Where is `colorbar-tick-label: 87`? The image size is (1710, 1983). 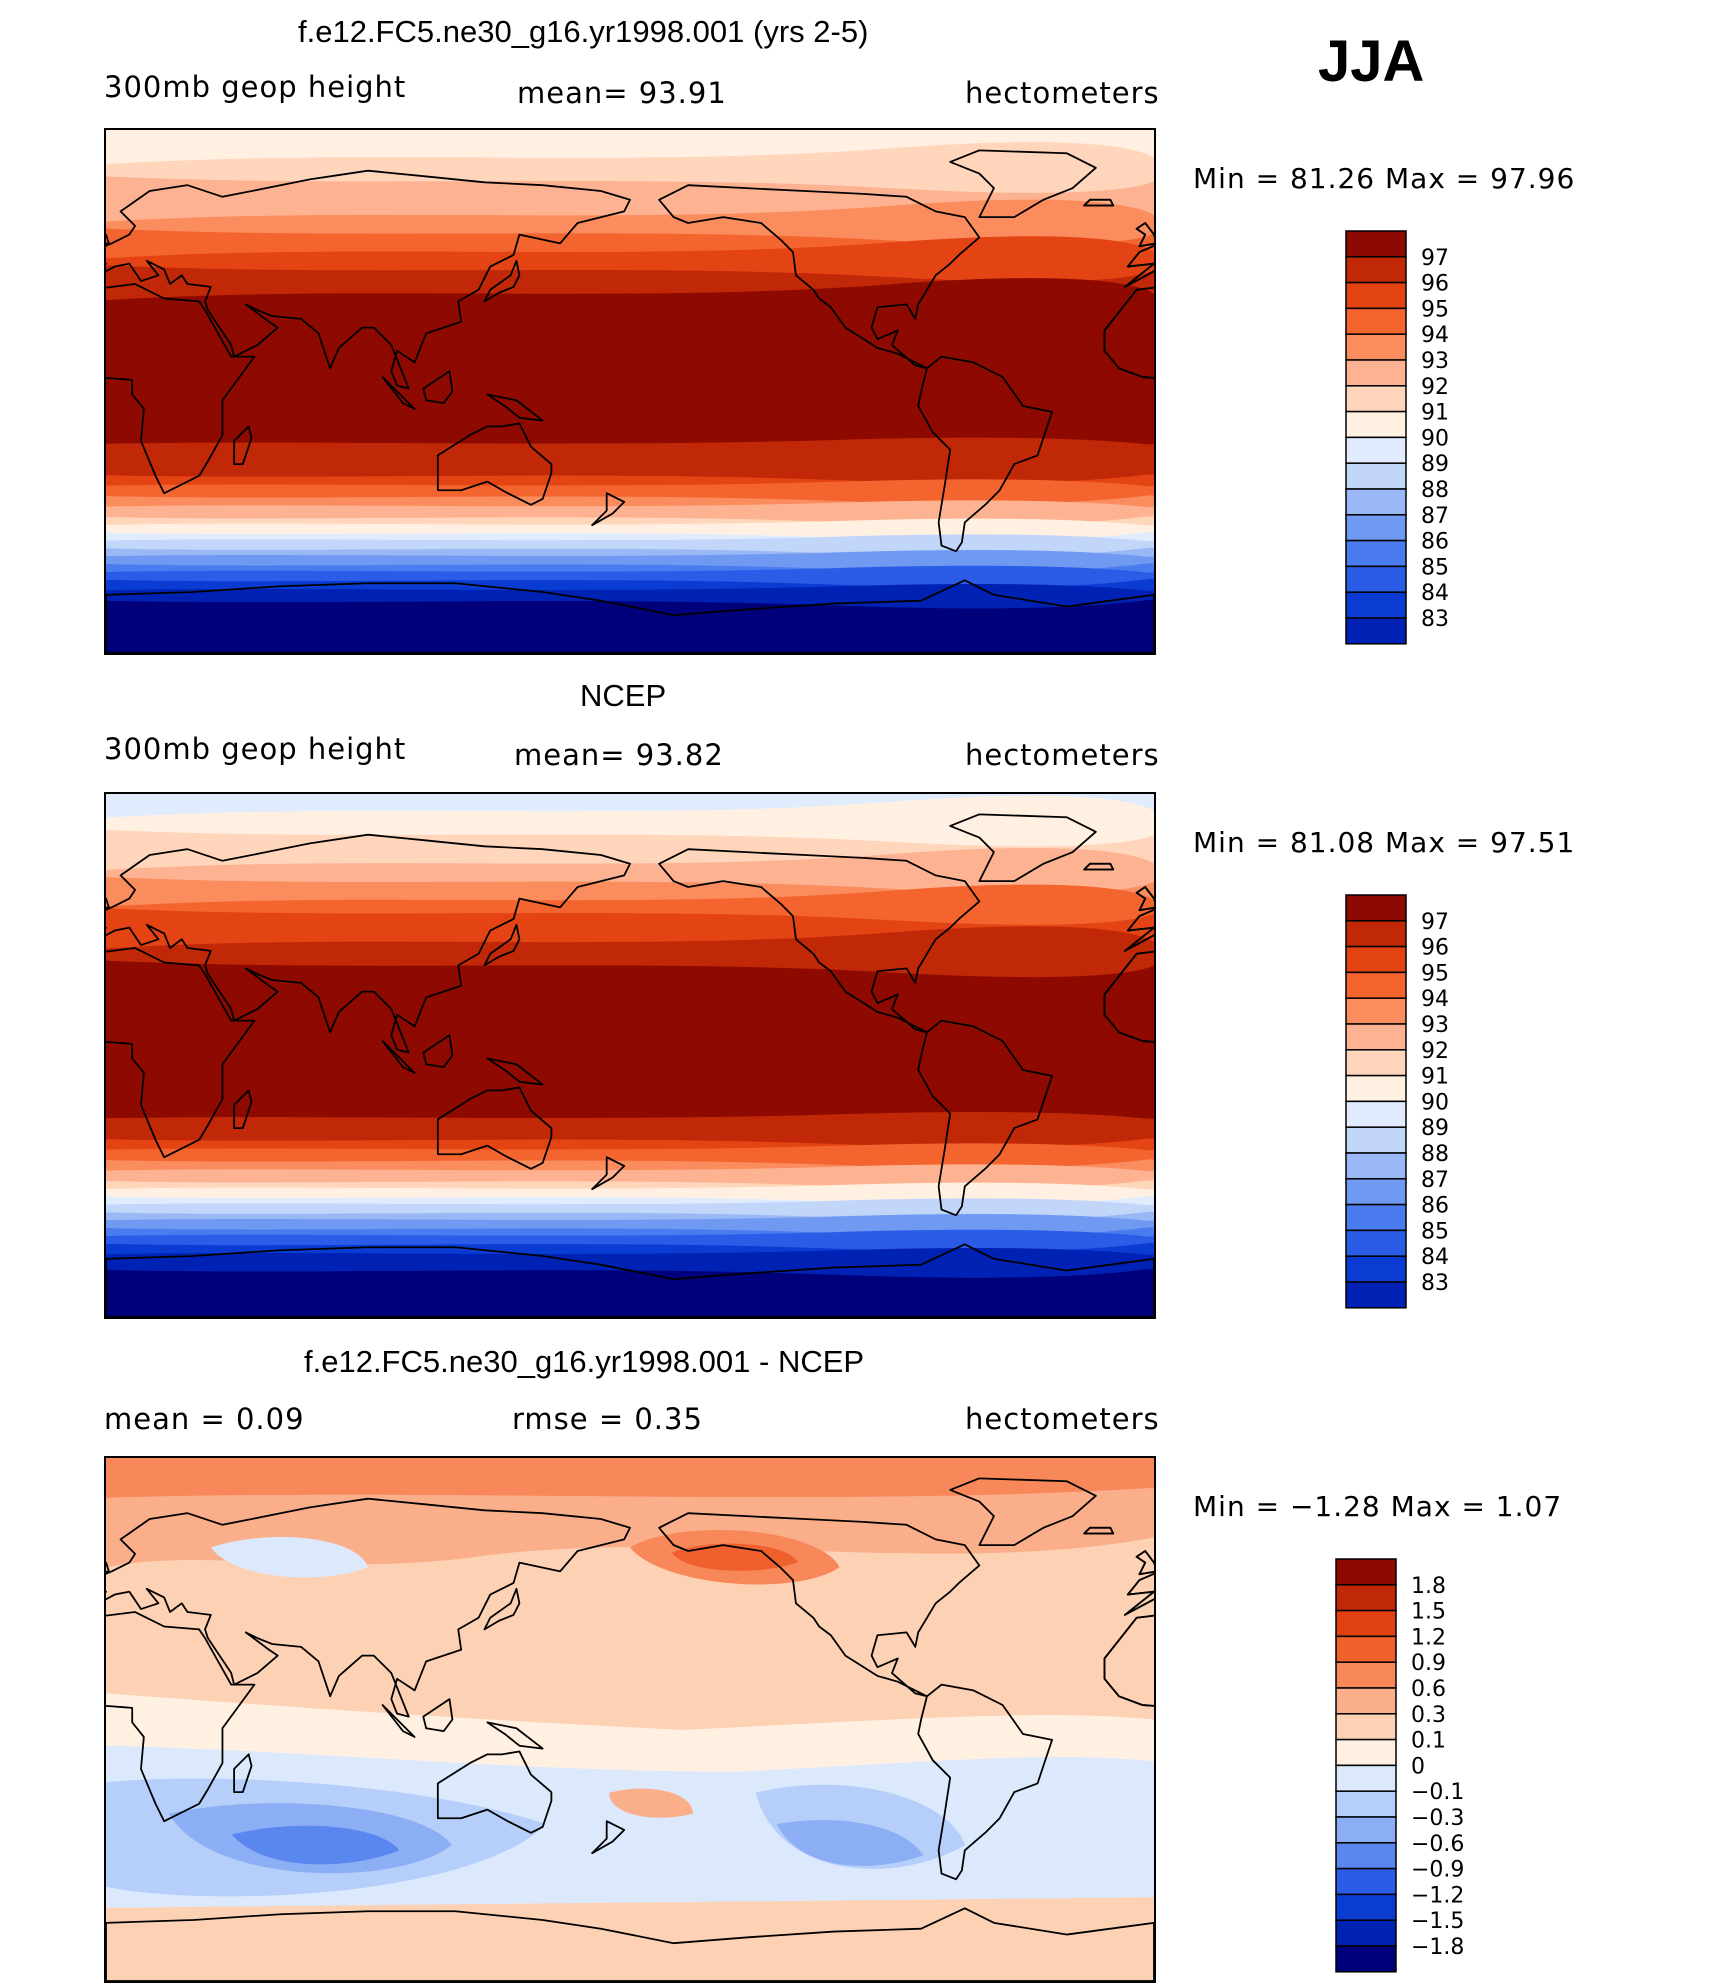
colorbar-tick-label: 87 is located at coordinates (1435, 1180).